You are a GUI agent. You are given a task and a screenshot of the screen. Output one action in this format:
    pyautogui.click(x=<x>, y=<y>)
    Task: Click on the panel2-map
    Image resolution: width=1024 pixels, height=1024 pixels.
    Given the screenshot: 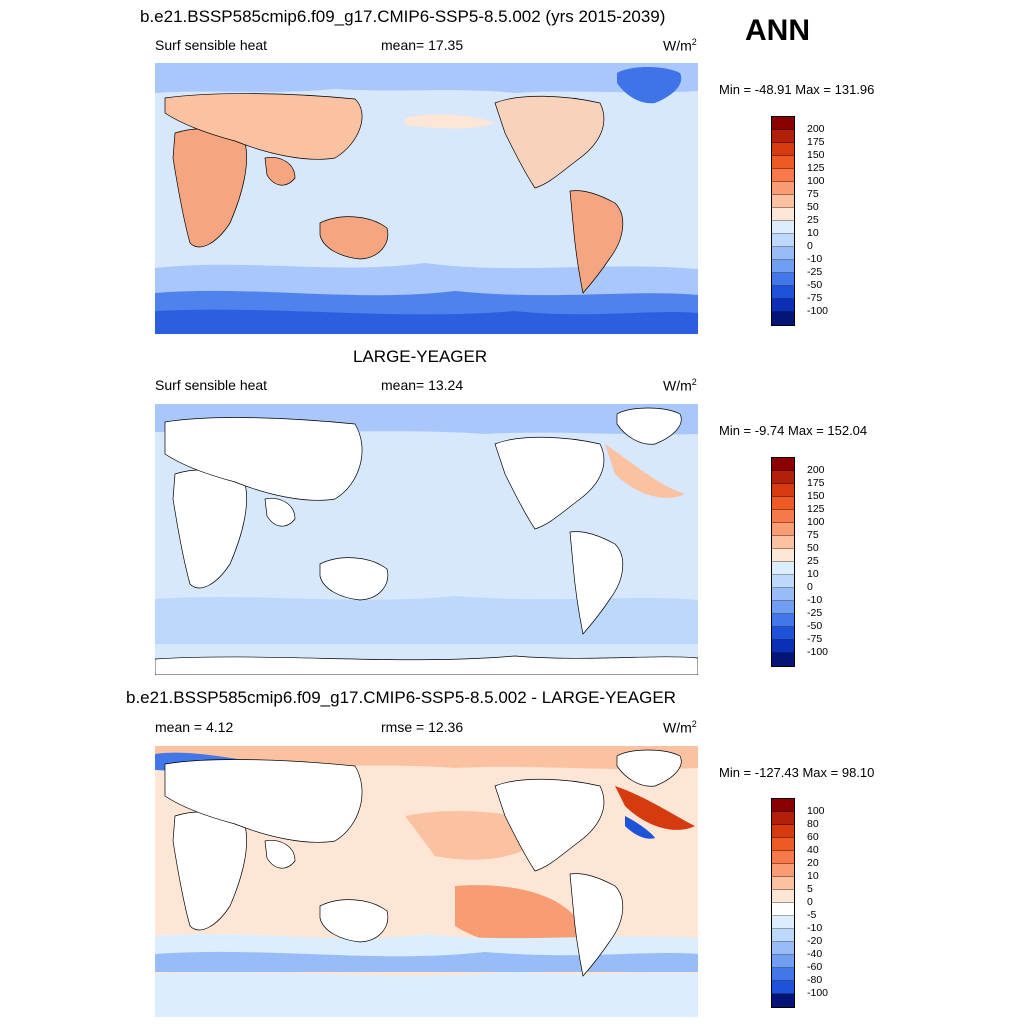 What is the action you would take?
    pyautogui.click(x=426, y=539)
    